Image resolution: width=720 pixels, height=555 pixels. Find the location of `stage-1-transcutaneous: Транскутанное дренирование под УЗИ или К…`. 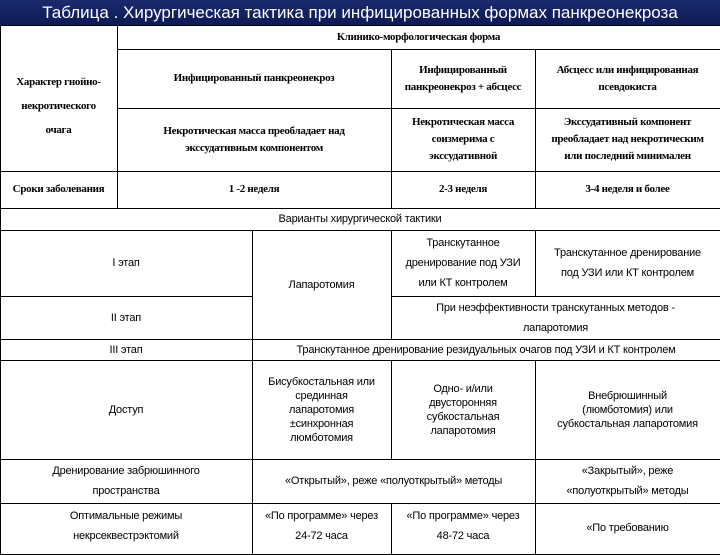

stage-1-transcutaneous: Транскутанное дренирование под УЗИ или К… is located at coordinates (463, 263).